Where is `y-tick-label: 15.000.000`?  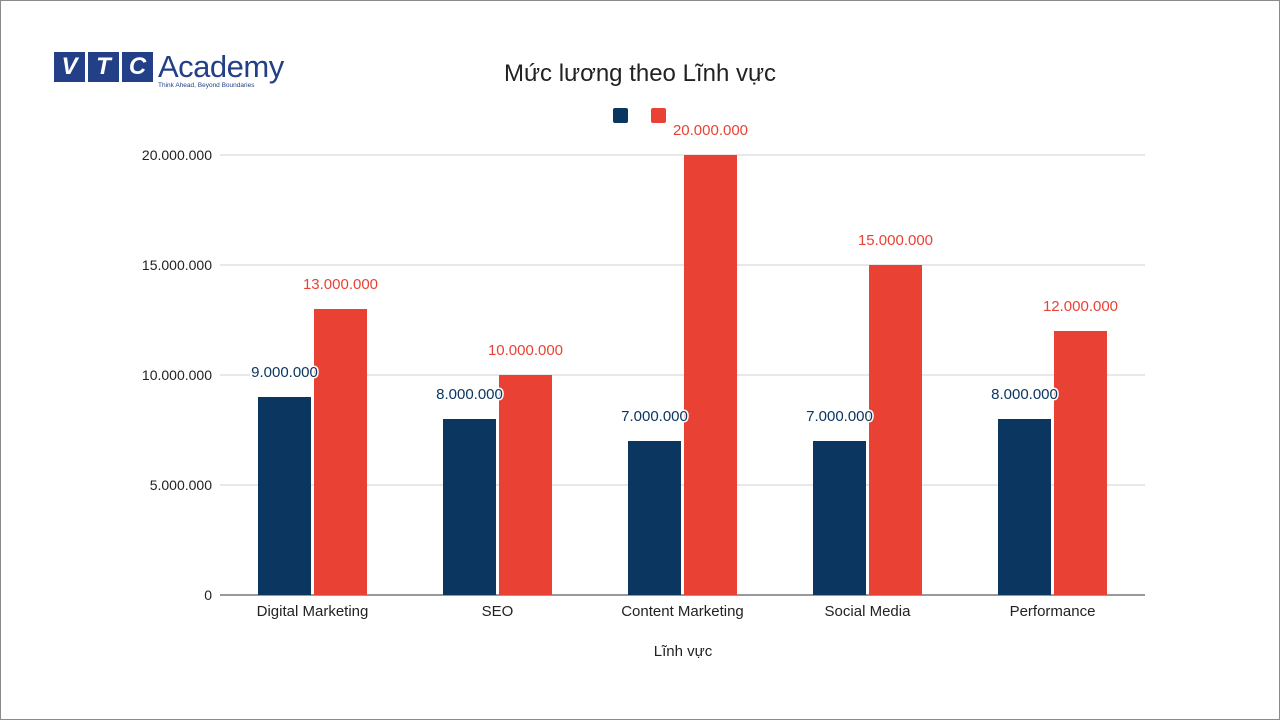
y-tick-label: 15.000.000 is located at coordinates (177, 265).